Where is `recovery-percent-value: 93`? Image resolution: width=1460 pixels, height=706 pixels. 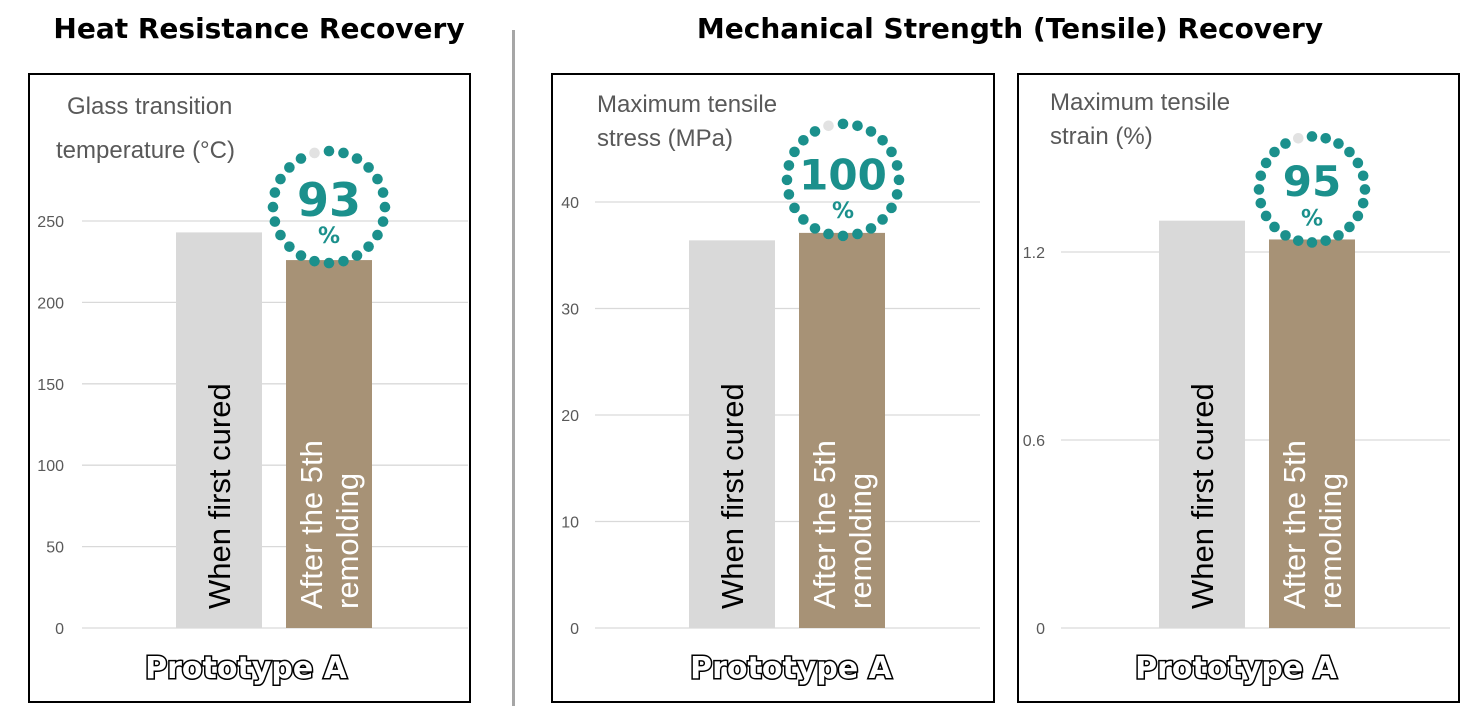
recovery-percent-value: 93 is located at coordinates (329, 200).